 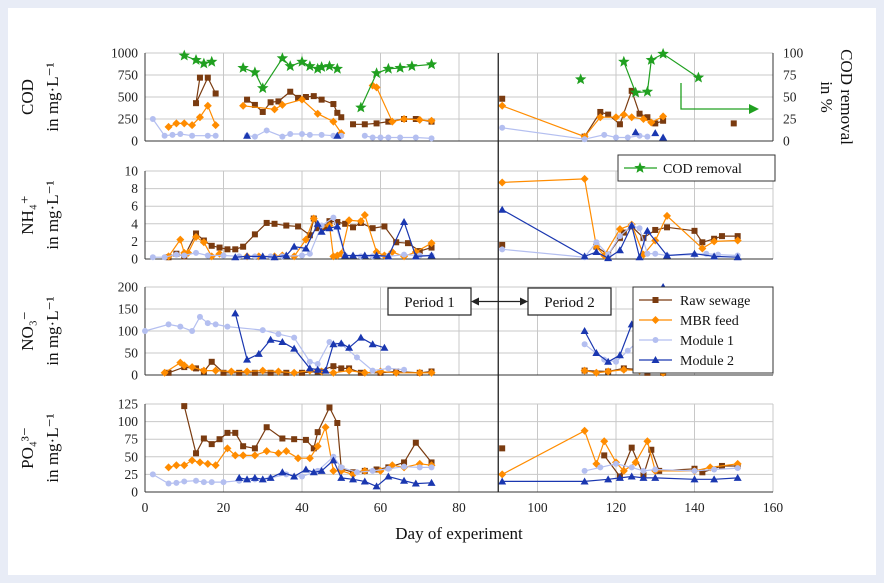 I want to click on series-line, so click(x=294, y=133).